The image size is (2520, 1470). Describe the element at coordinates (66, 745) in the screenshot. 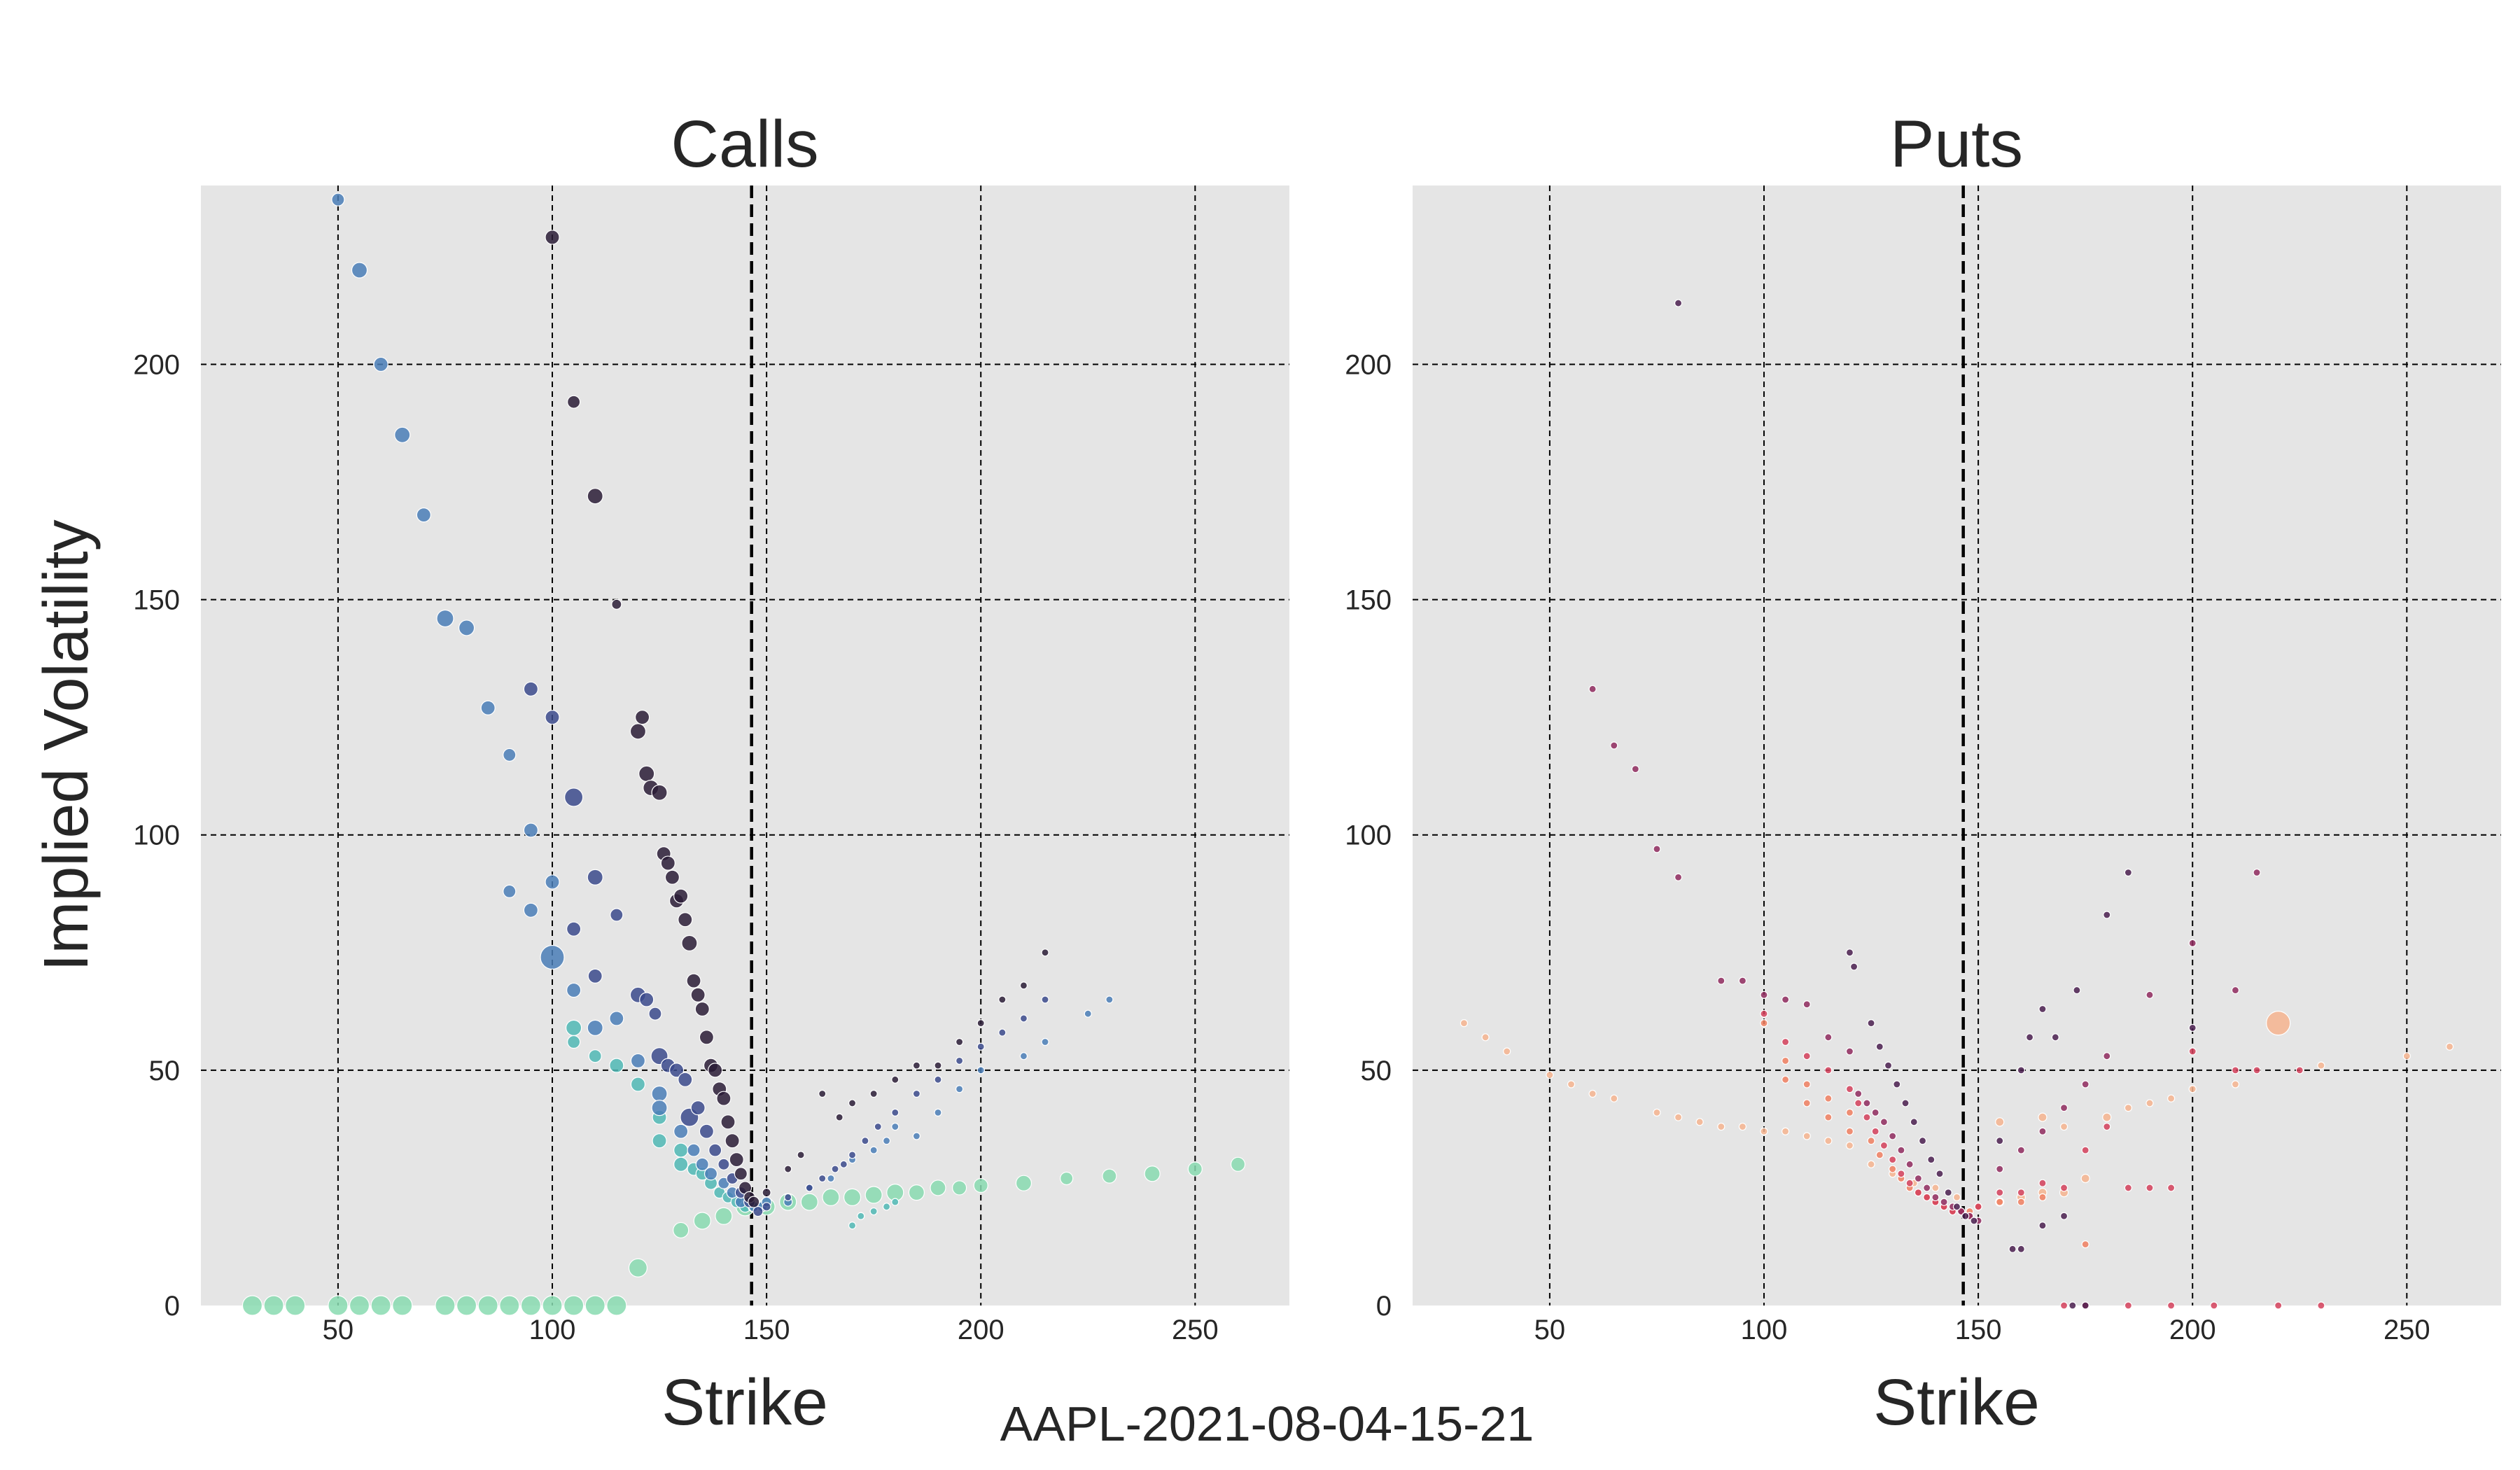

I see `y-axis-label: Implied Volatility` at that location.